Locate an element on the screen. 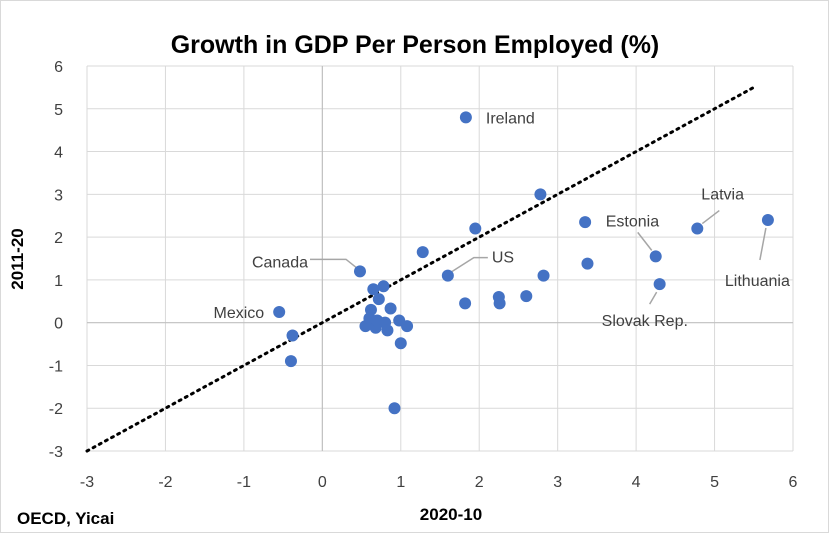  x-tick-label: -3 is located at coordinates (87, 482).